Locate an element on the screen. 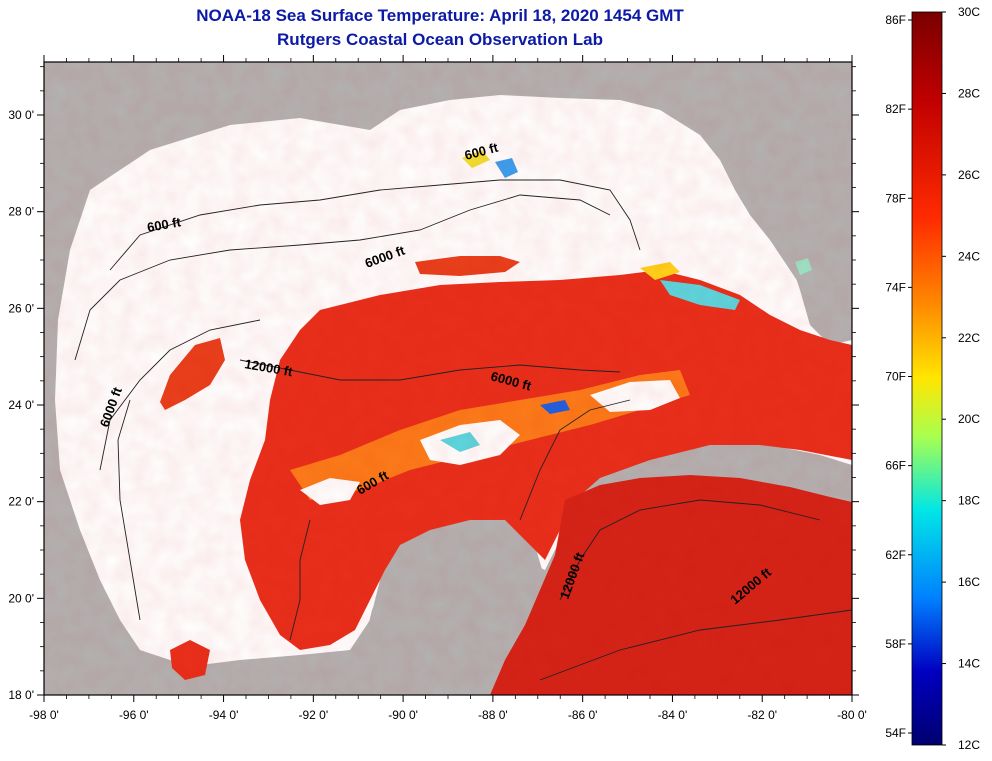 This screenshot has width=992, height=761. colorbar-f-label: 74F is located at coordinates (895, 287).